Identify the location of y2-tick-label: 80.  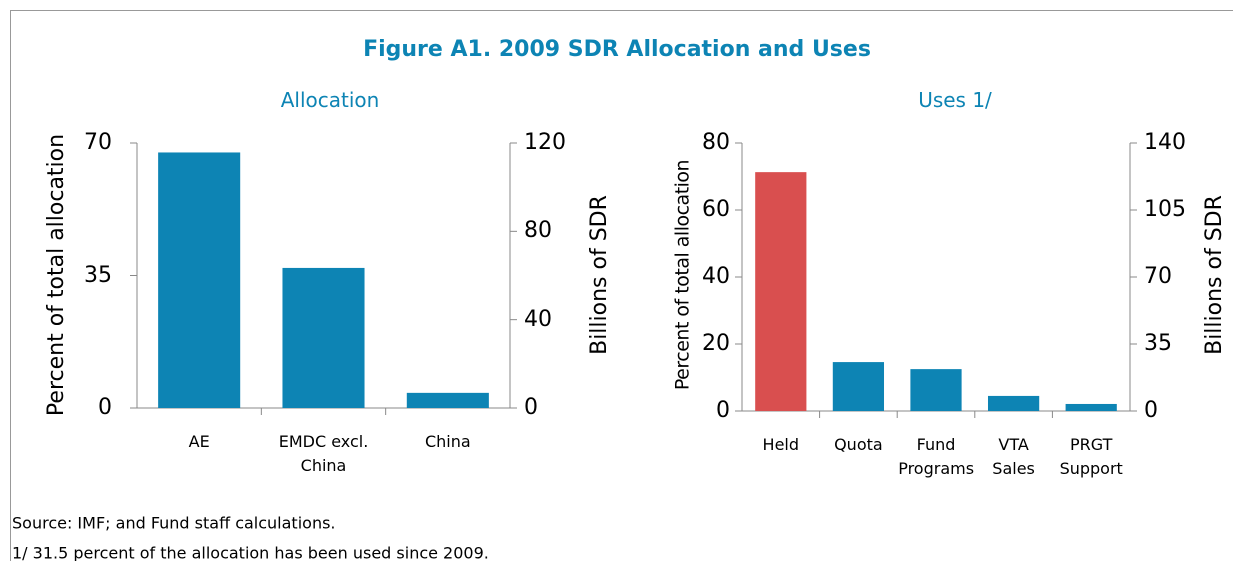
(538, 231).